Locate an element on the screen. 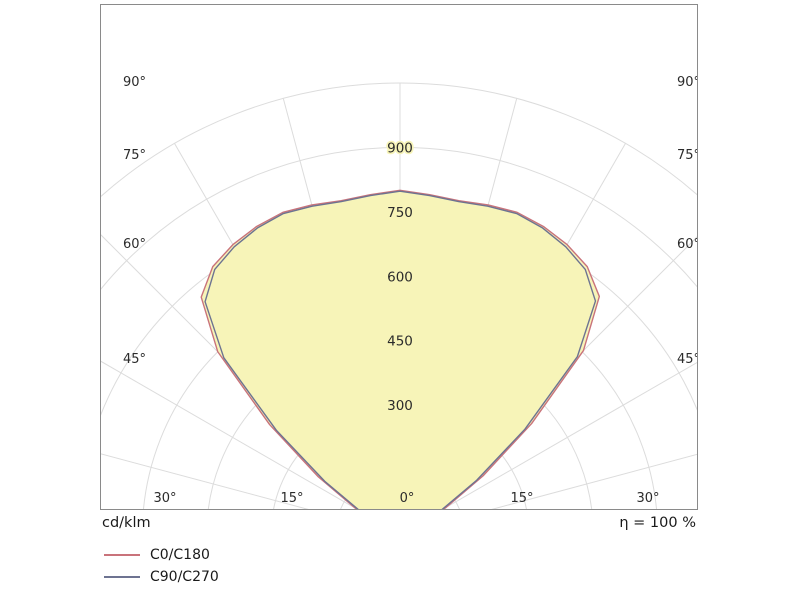 This screenshot has height=600, width=800. angle-tick-left-2: 60° is located at coordinates (134, 244).